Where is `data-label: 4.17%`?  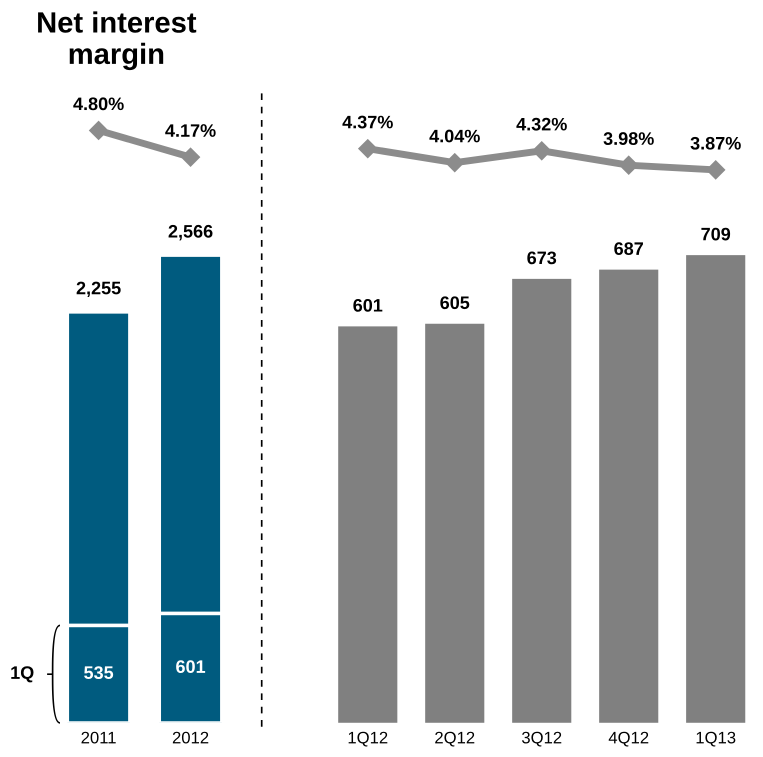
data-label: 4.17% is located at coordinates (190, 130).